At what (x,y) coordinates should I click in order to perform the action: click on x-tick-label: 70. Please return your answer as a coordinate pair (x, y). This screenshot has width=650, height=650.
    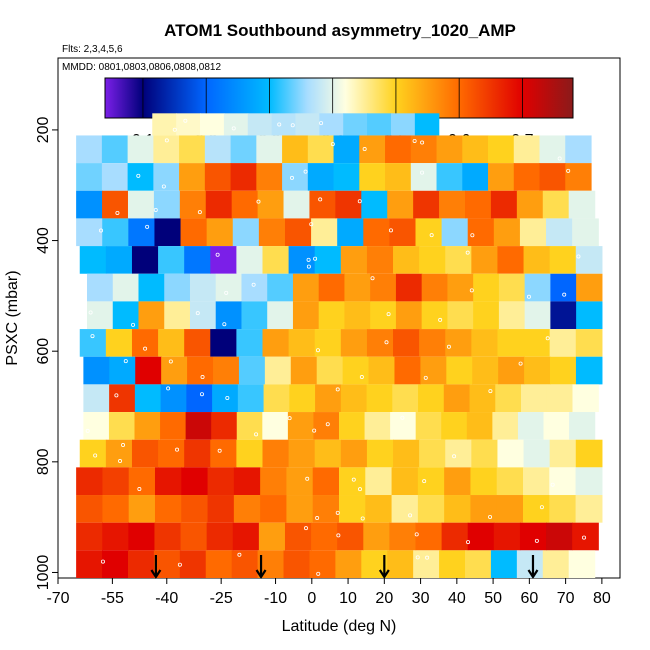
    Looking at the image, I should click on (566, 598).